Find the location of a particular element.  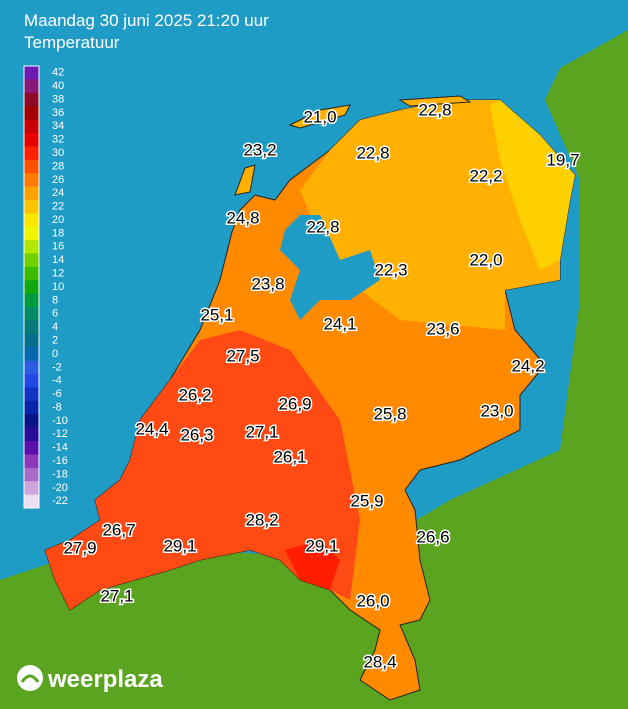

header-bg is located at coordinates (160, 30).